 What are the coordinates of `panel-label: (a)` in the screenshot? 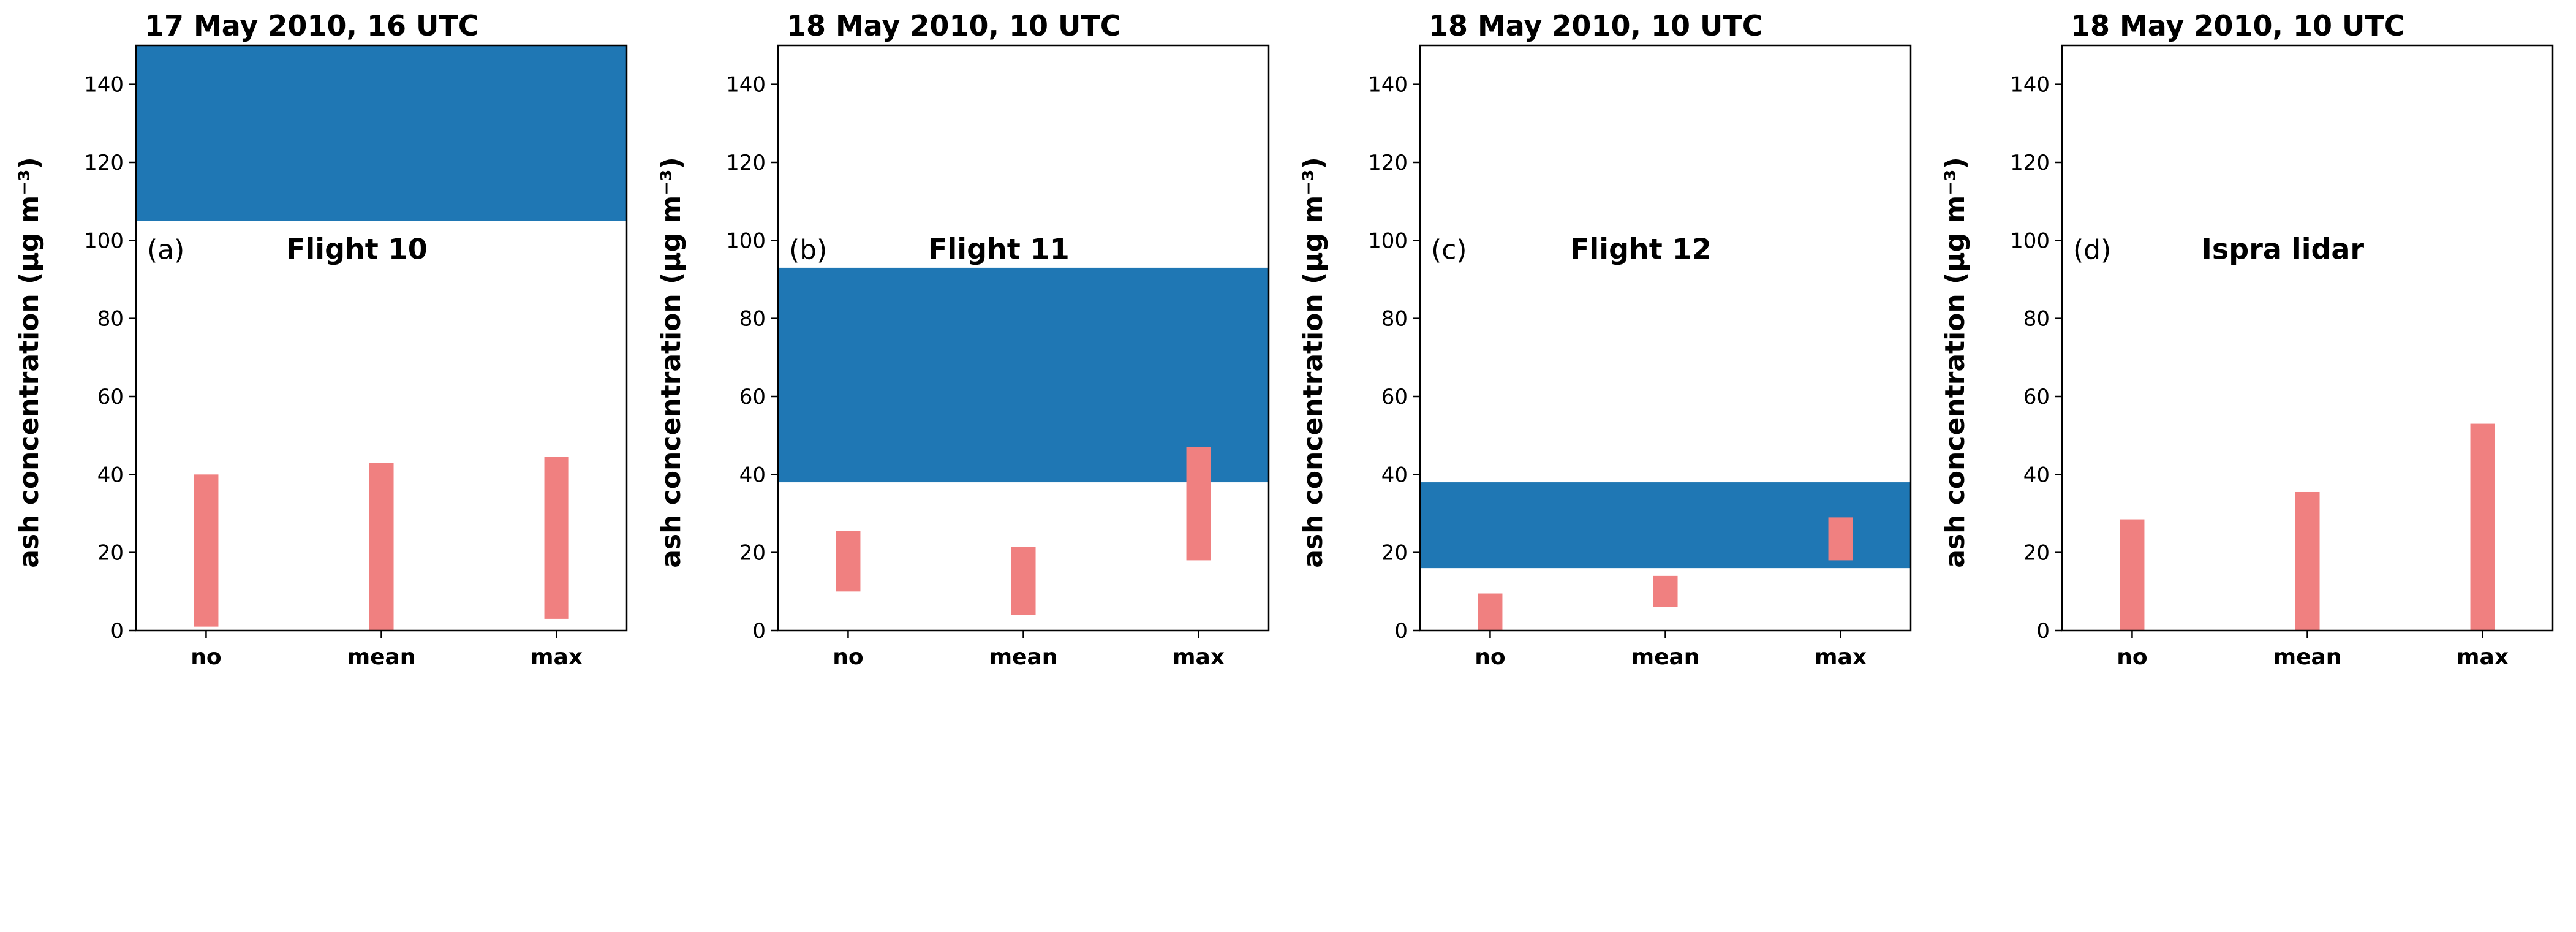 It's located at (165, 249).